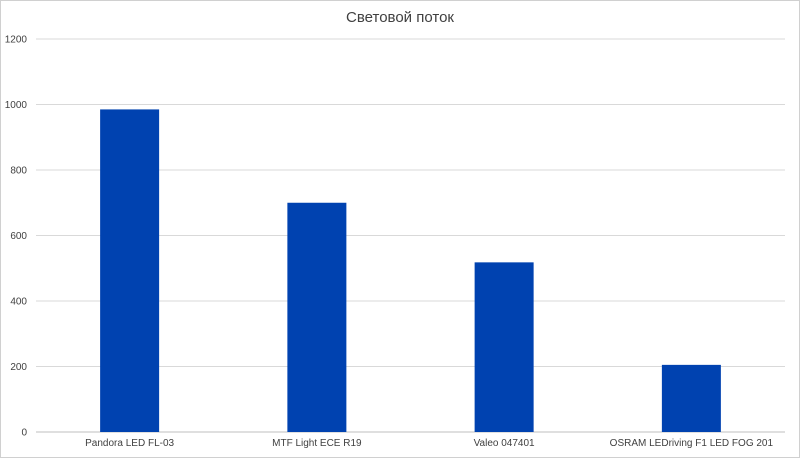 This screenshot has width=800, height=458. Describe the element at coordinates (129, 443) in the screenshot. I see `x-category-label: Pandora LED FL-03` at that location.